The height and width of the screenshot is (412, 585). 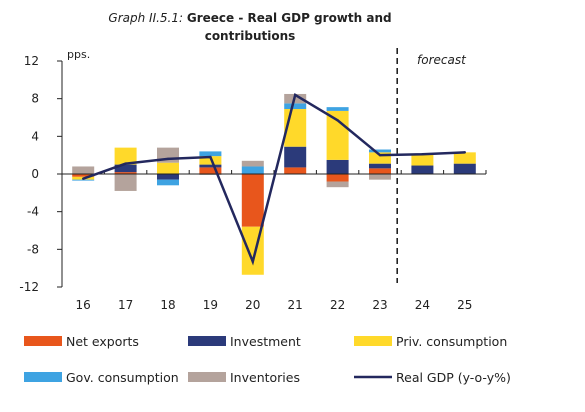 What do you see at coordinates (167, 305) in the screenshot?
I see `x-tick-label-18: 18` at bounding box center [167, 305].